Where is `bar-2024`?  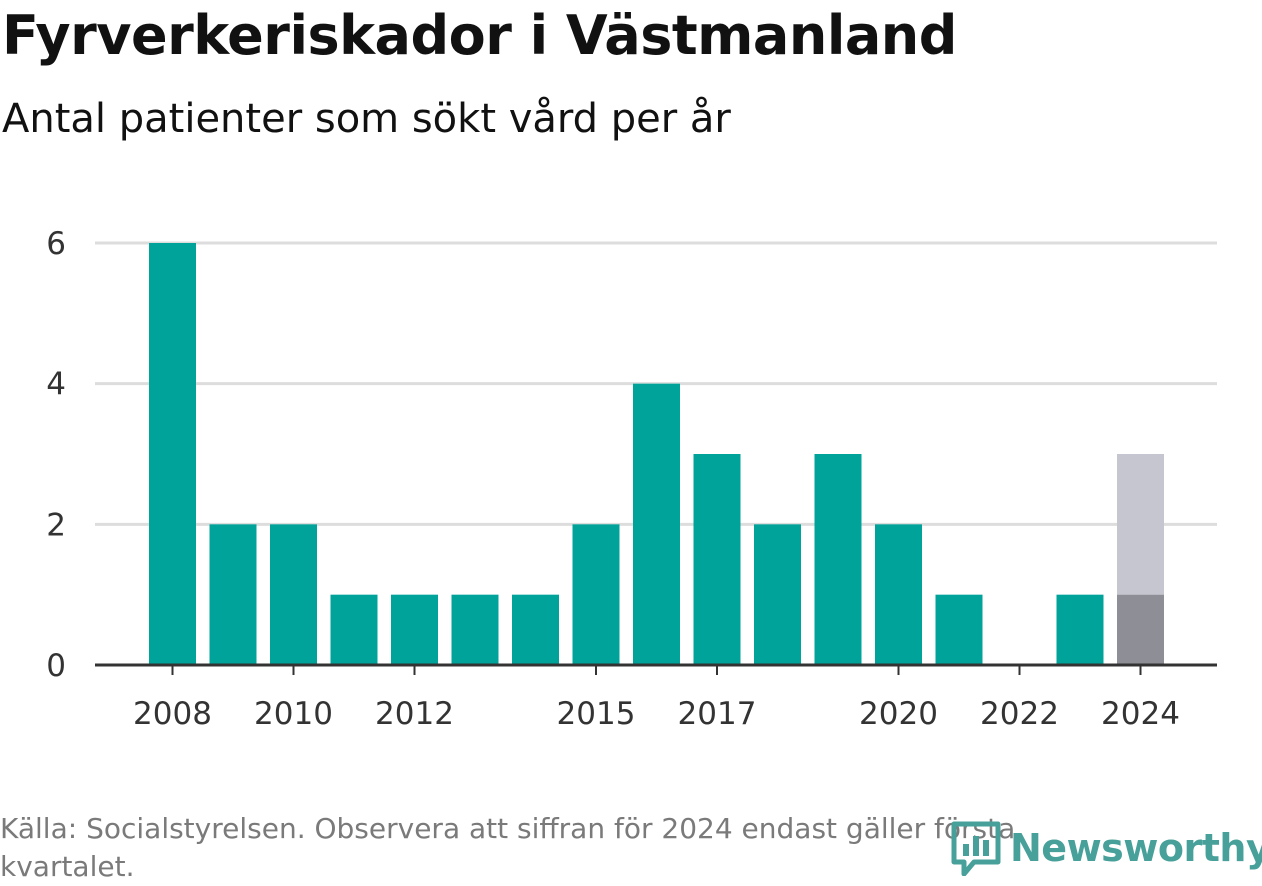
bar-2024 is located at coordinates (1140, 629).